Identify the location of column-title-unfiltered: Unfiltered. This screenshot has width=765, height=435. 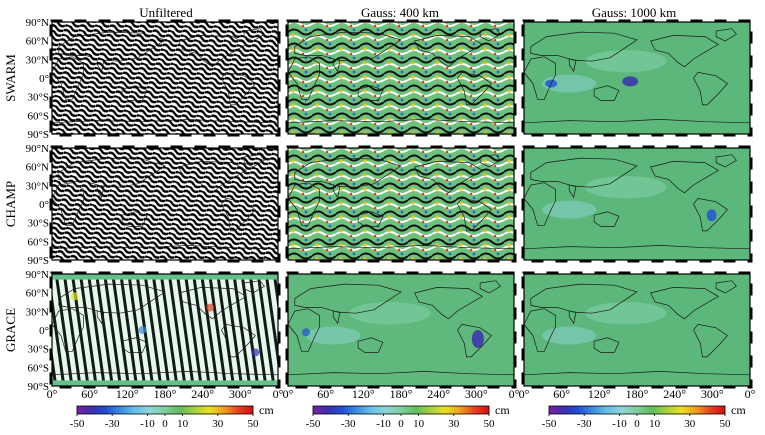
(166, 12).